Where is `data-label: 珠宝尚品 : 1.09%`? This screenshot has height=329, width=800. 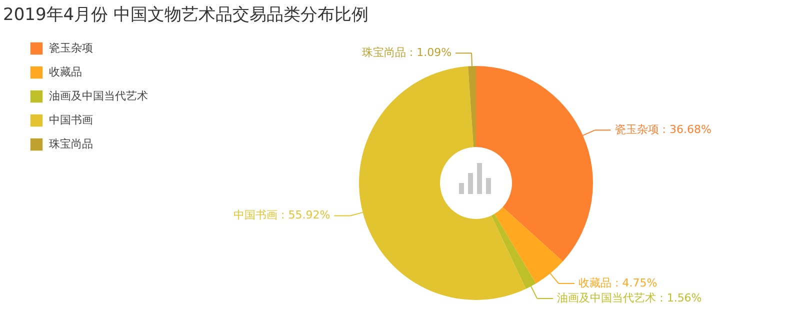
data-label: 珠宝尚品 : 1.09% is located at coordinates (407, 53).